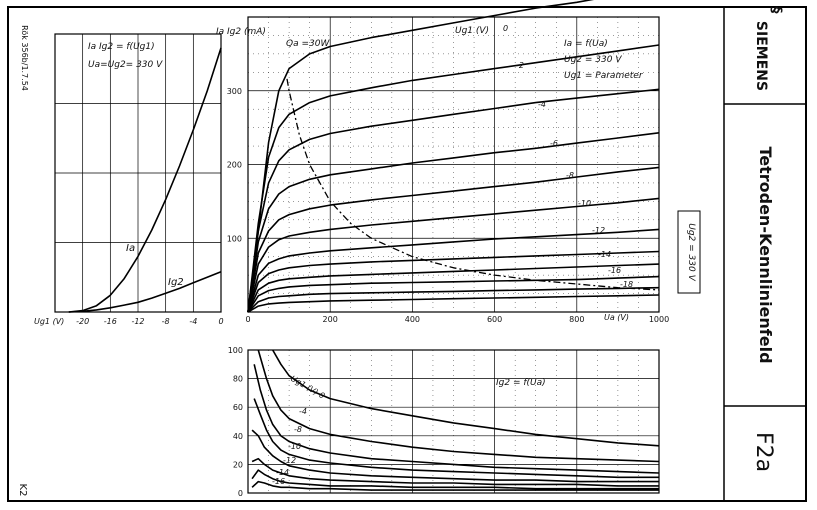 The image size is (817, 510). I want to click on brand-name: SIEMENS, so click(761, 56).